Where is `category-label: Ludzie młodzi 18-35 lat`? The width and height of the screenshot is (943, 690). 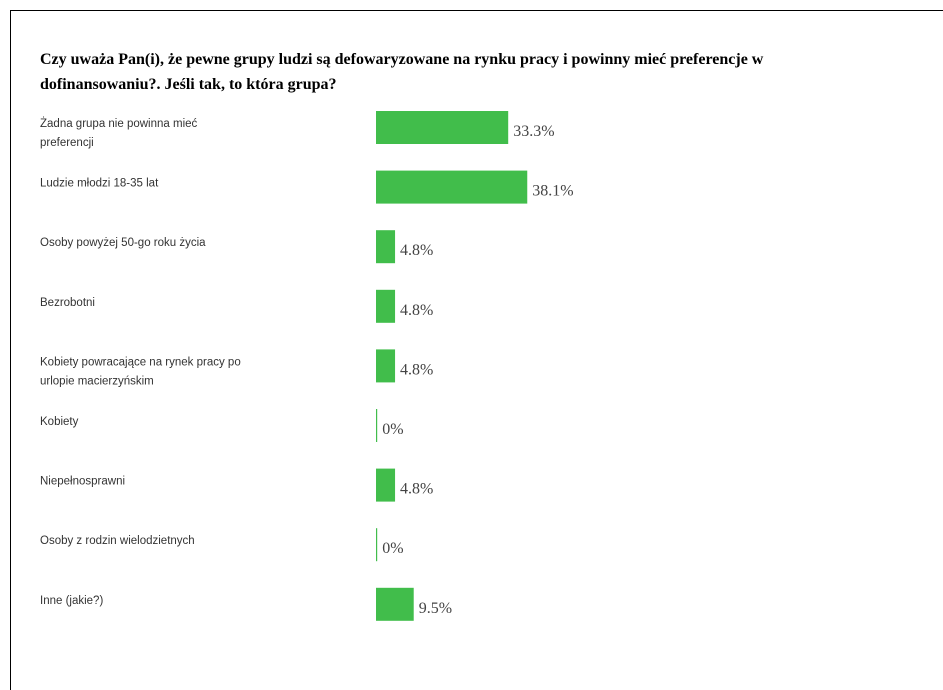
category-label: Ludzie młodzi 18-35 lat is located at coordinates (99, 184).